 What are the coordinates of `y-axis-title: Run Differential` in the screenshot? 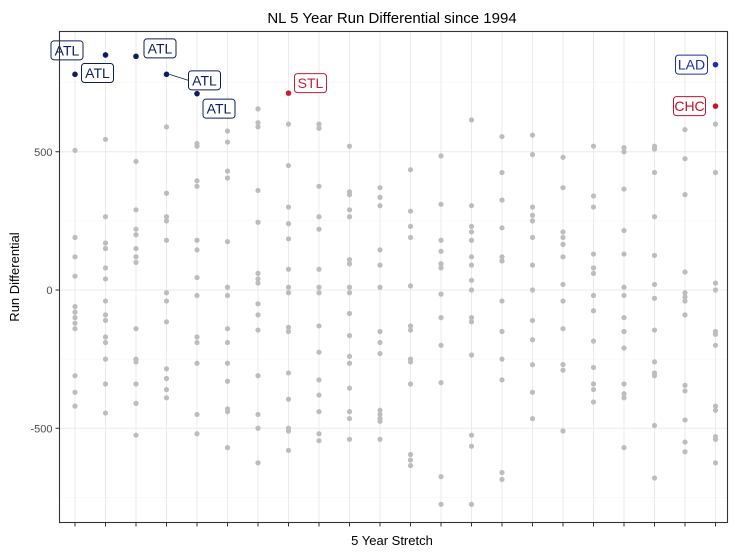 It's located at (14, 276).